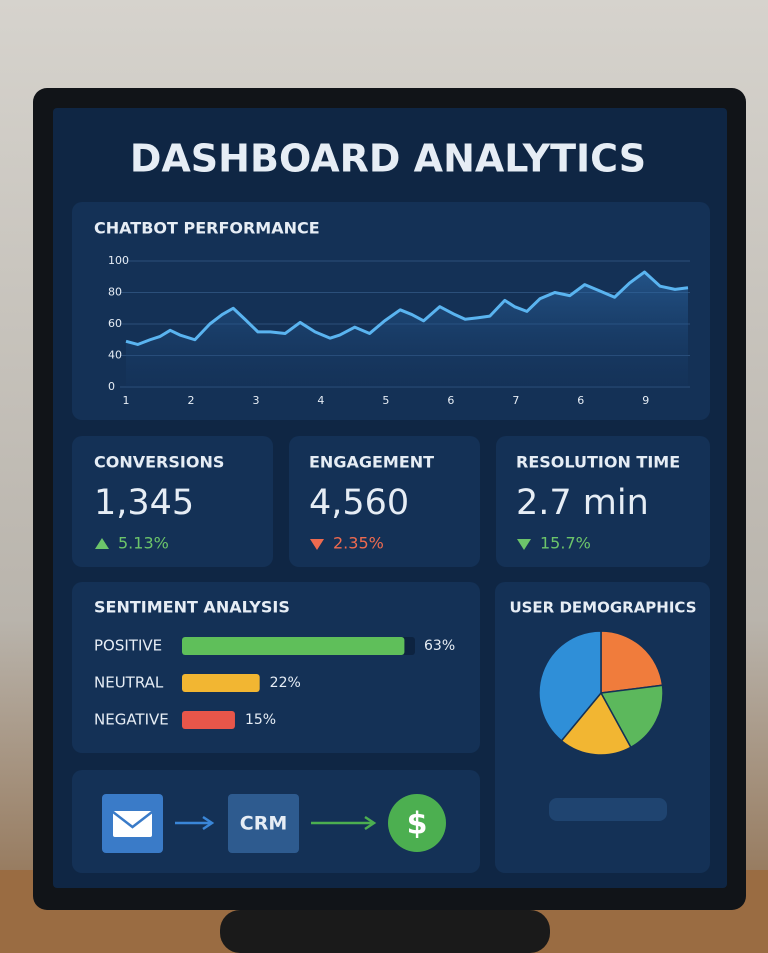 The width and height of the screenshot is (768, 953). Describe the element at coordinates (128, 646) in the screenshot. I see `bar-label: POSITIVE` at that location.